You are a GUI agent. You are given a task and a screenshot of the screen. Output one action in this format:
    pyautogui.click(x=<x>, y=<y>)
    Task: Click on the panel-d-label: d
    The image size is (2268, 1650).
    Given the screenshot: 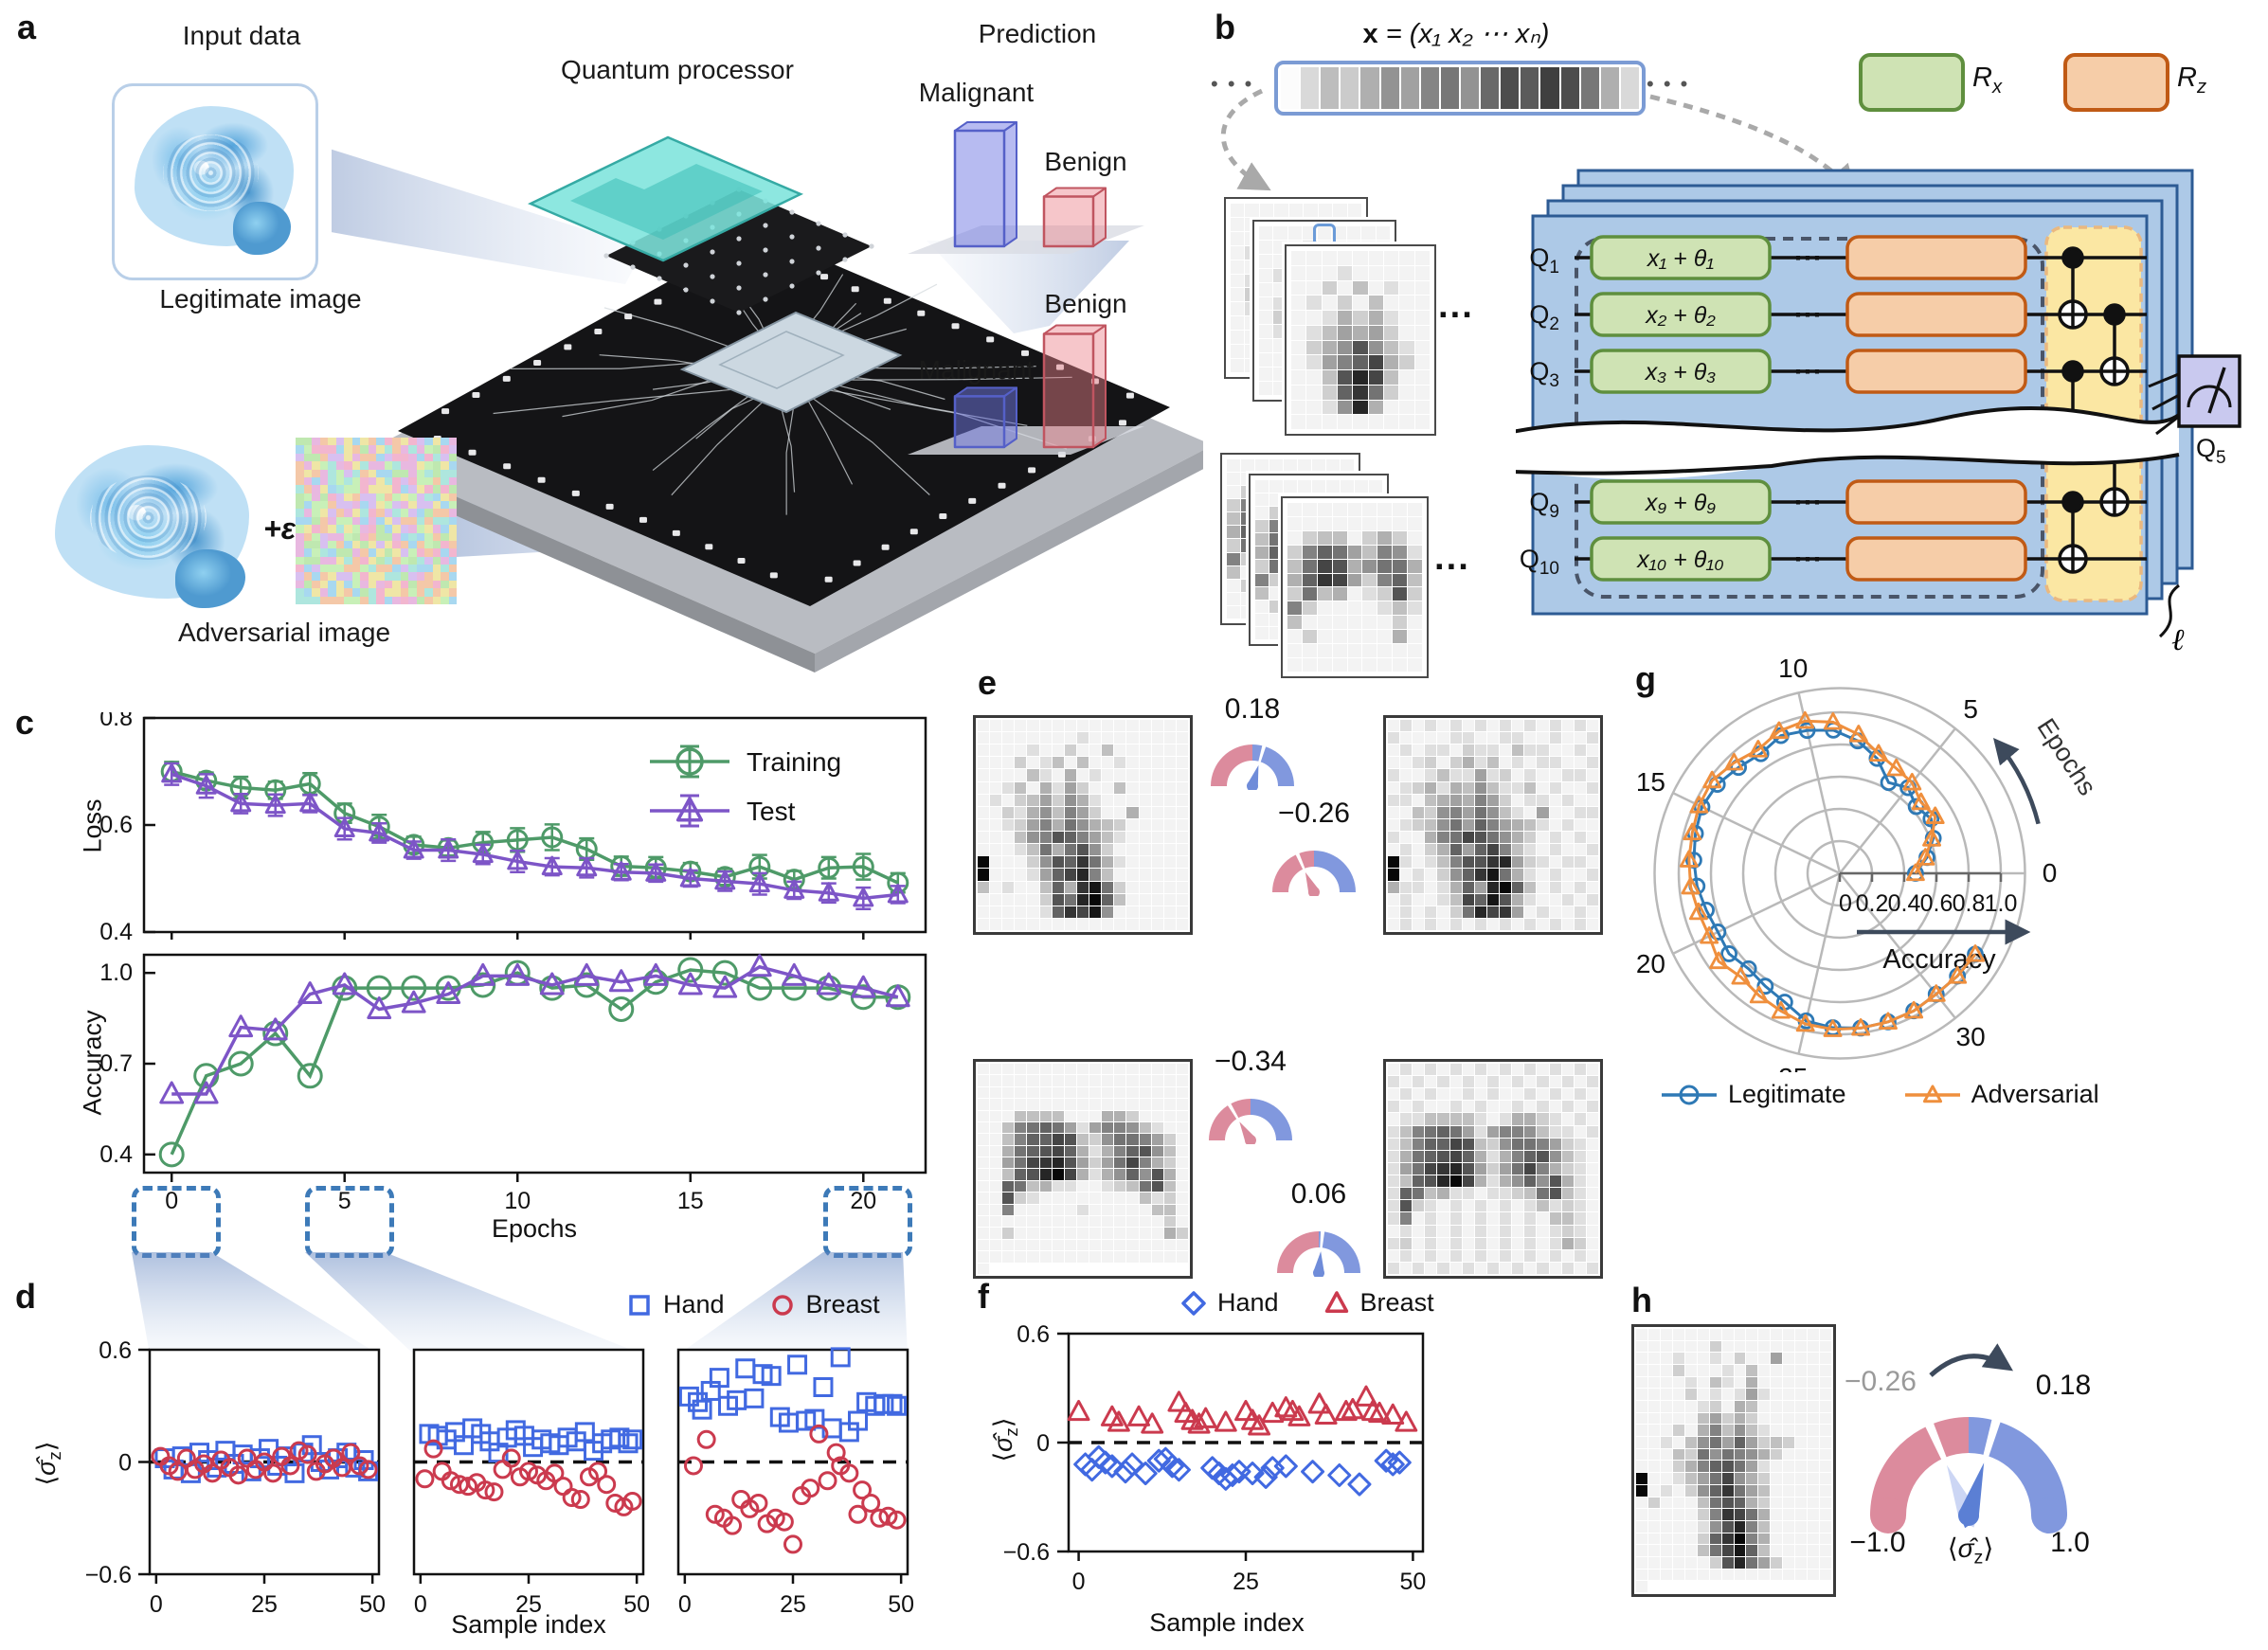 What is the action you would take?
    pyautogui.click(x=25, y=1296)
    